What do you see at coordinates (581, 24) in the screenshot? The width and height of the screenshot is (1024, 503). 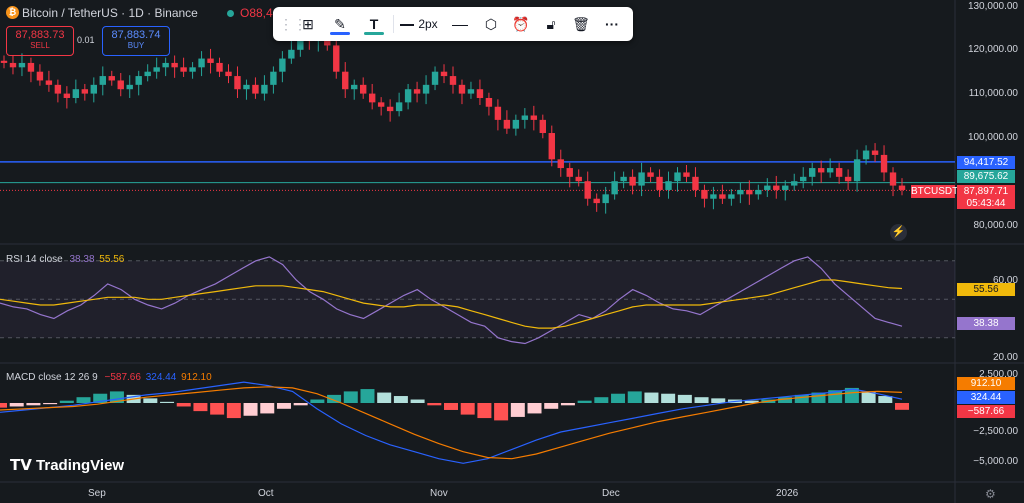 I see `trash-icon: 🗑︎` at bounding box center [581, 24].